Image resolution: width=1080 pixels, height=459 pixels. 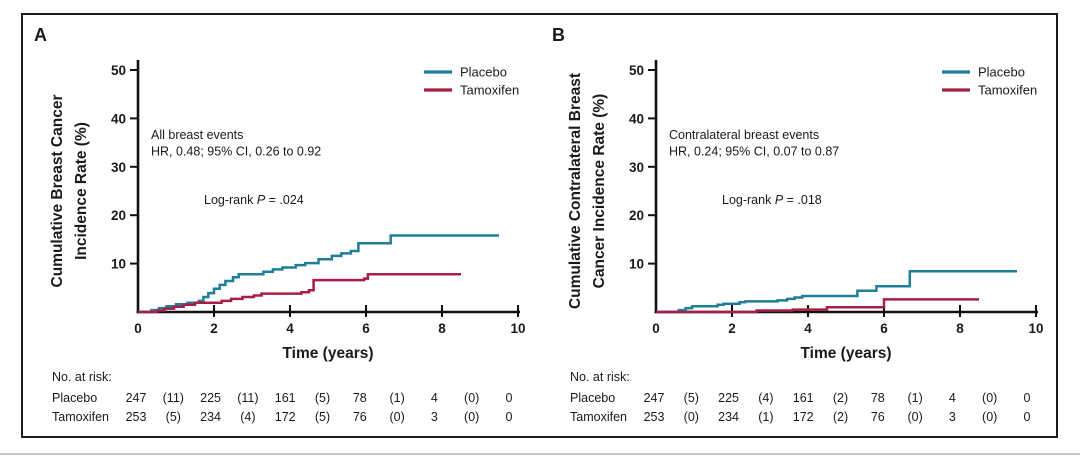 I want to click on annotation-line: HR, 0.24; 95% CI, 0.07 to 0.87, so click(x=754, y=152).